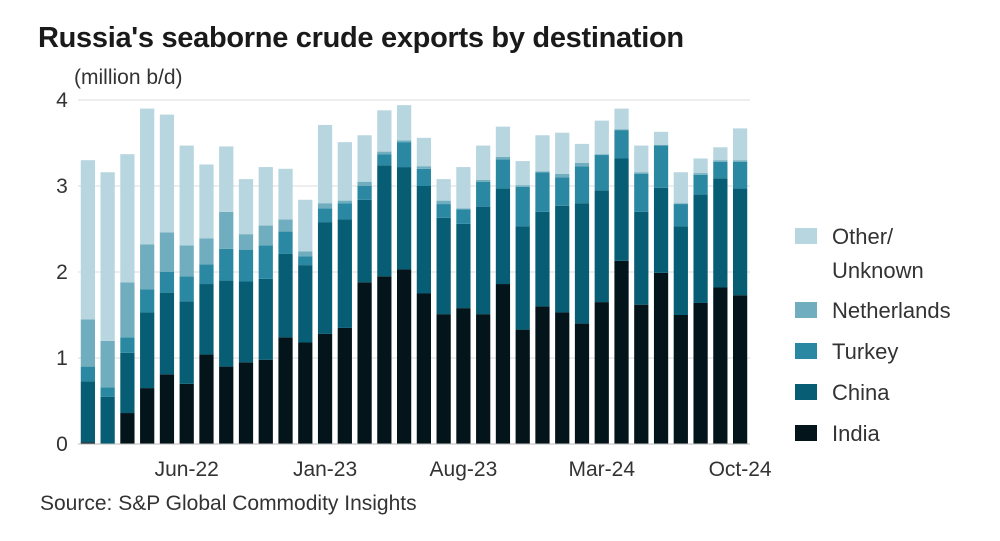 The width and height of the screenshot is (1000, 541). What do you see at coordinates (62, 358) in the screenshot?
I see `y-tick-label: 1` at bounding box center [62, 358].